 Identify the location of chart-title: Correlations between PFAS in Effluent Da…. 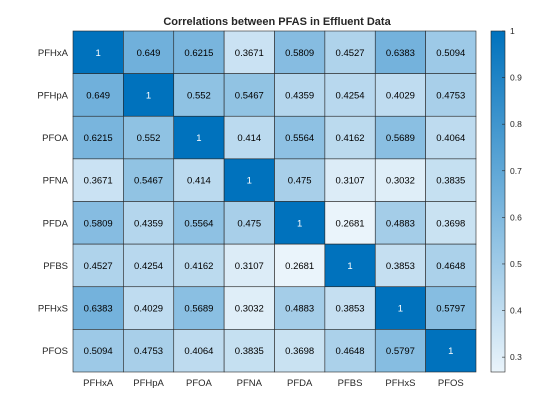
(277, 22).